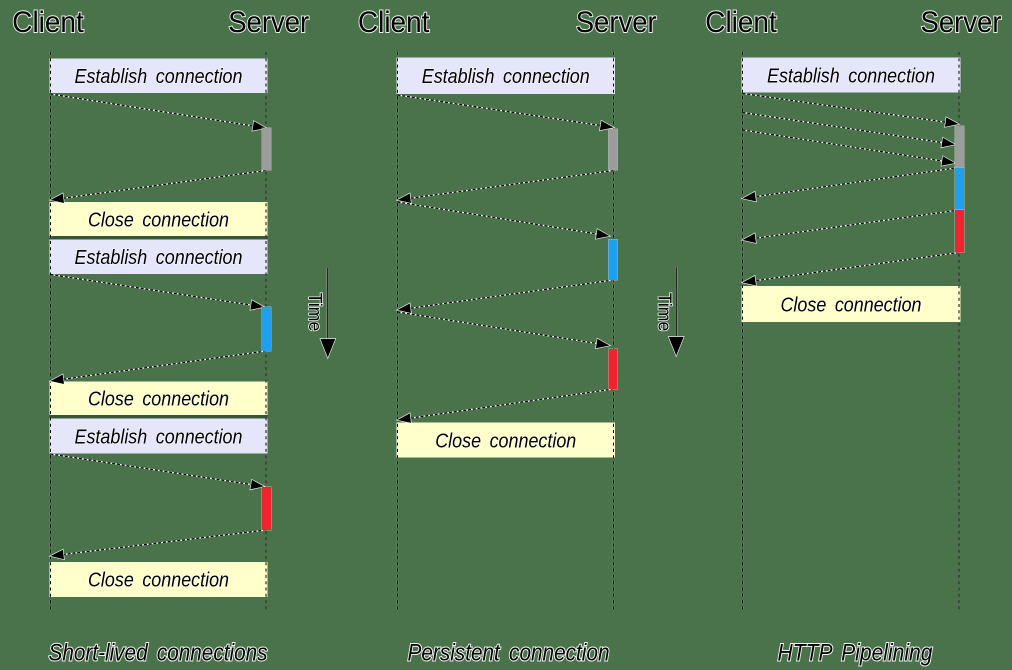  Describe the element at coordinates (856, 653) in the screenshot. I see `svg-text: HTTP Pipelining` at that location.